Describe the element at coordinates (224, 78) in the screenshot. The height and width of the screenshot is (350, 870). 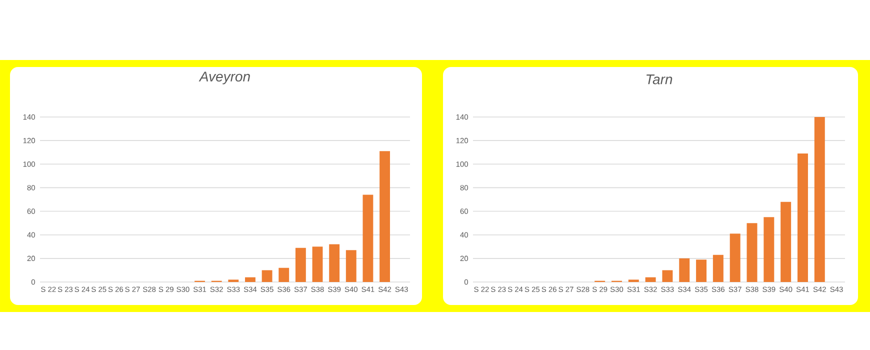
I see `chart-title: Aveyron` at that location.